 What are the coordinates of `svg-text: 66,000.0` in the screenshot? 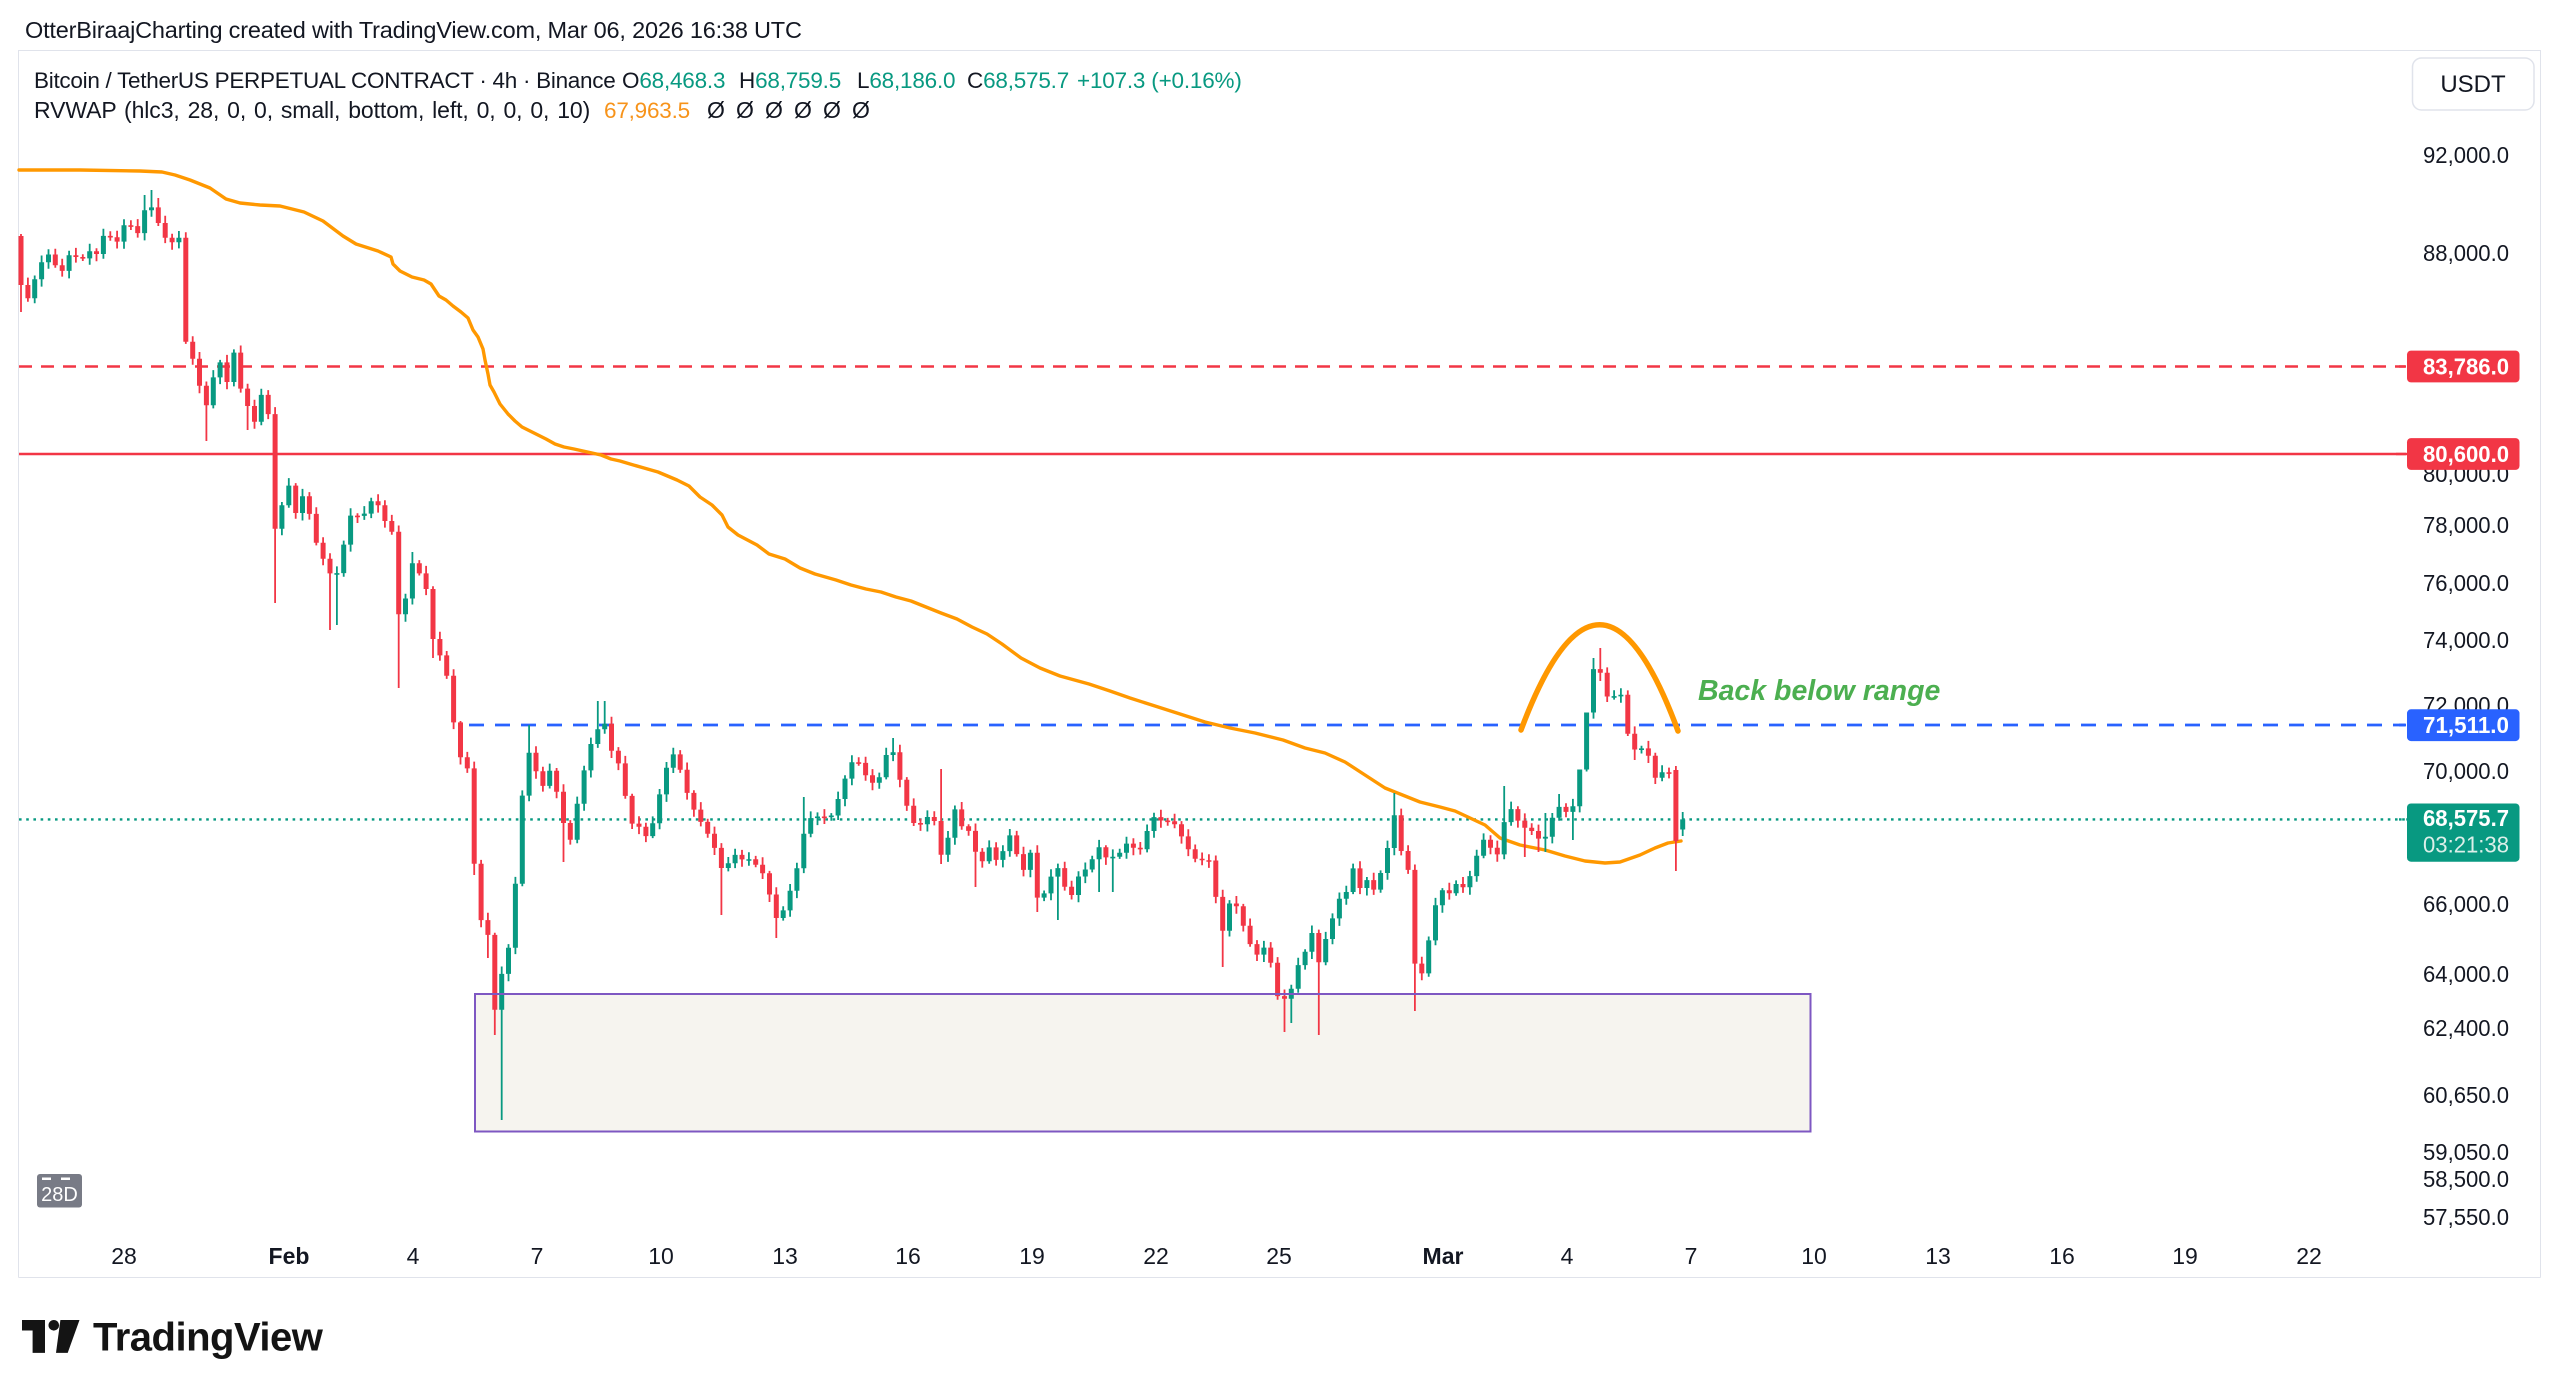 It's located at (2466, 904).